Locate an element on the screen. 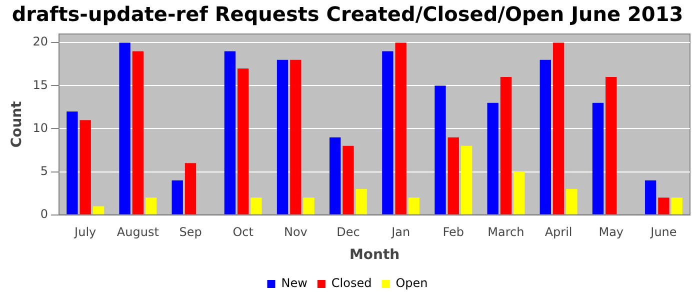  x-axis-title: Month is located at coordinates (374, 255).